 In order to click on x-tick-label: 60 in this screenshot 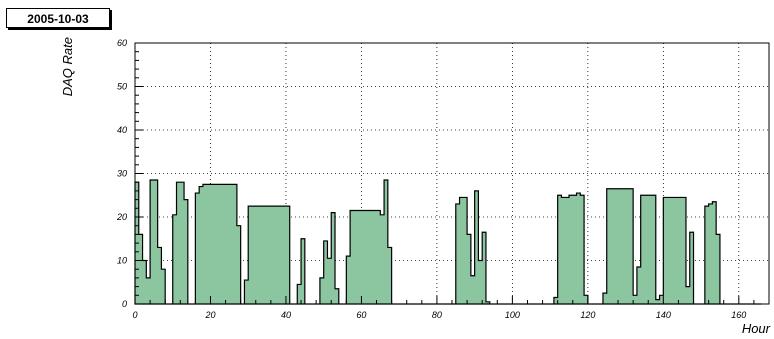, I will do `click(361, 315)`.